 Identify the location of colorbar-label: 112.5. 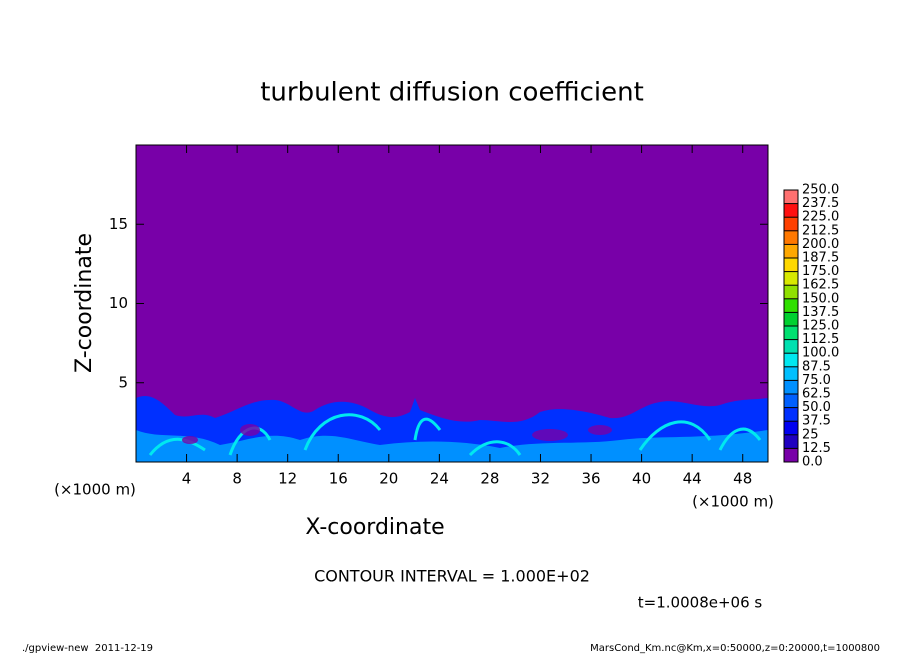
(820, 339).